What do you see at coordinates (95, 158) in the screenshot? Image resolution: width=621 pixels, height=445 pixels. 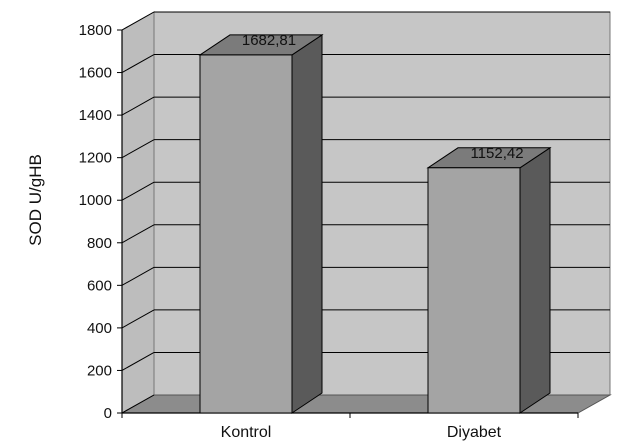 I see `y-tick-label: 1200` at bounding box center [95, 158].